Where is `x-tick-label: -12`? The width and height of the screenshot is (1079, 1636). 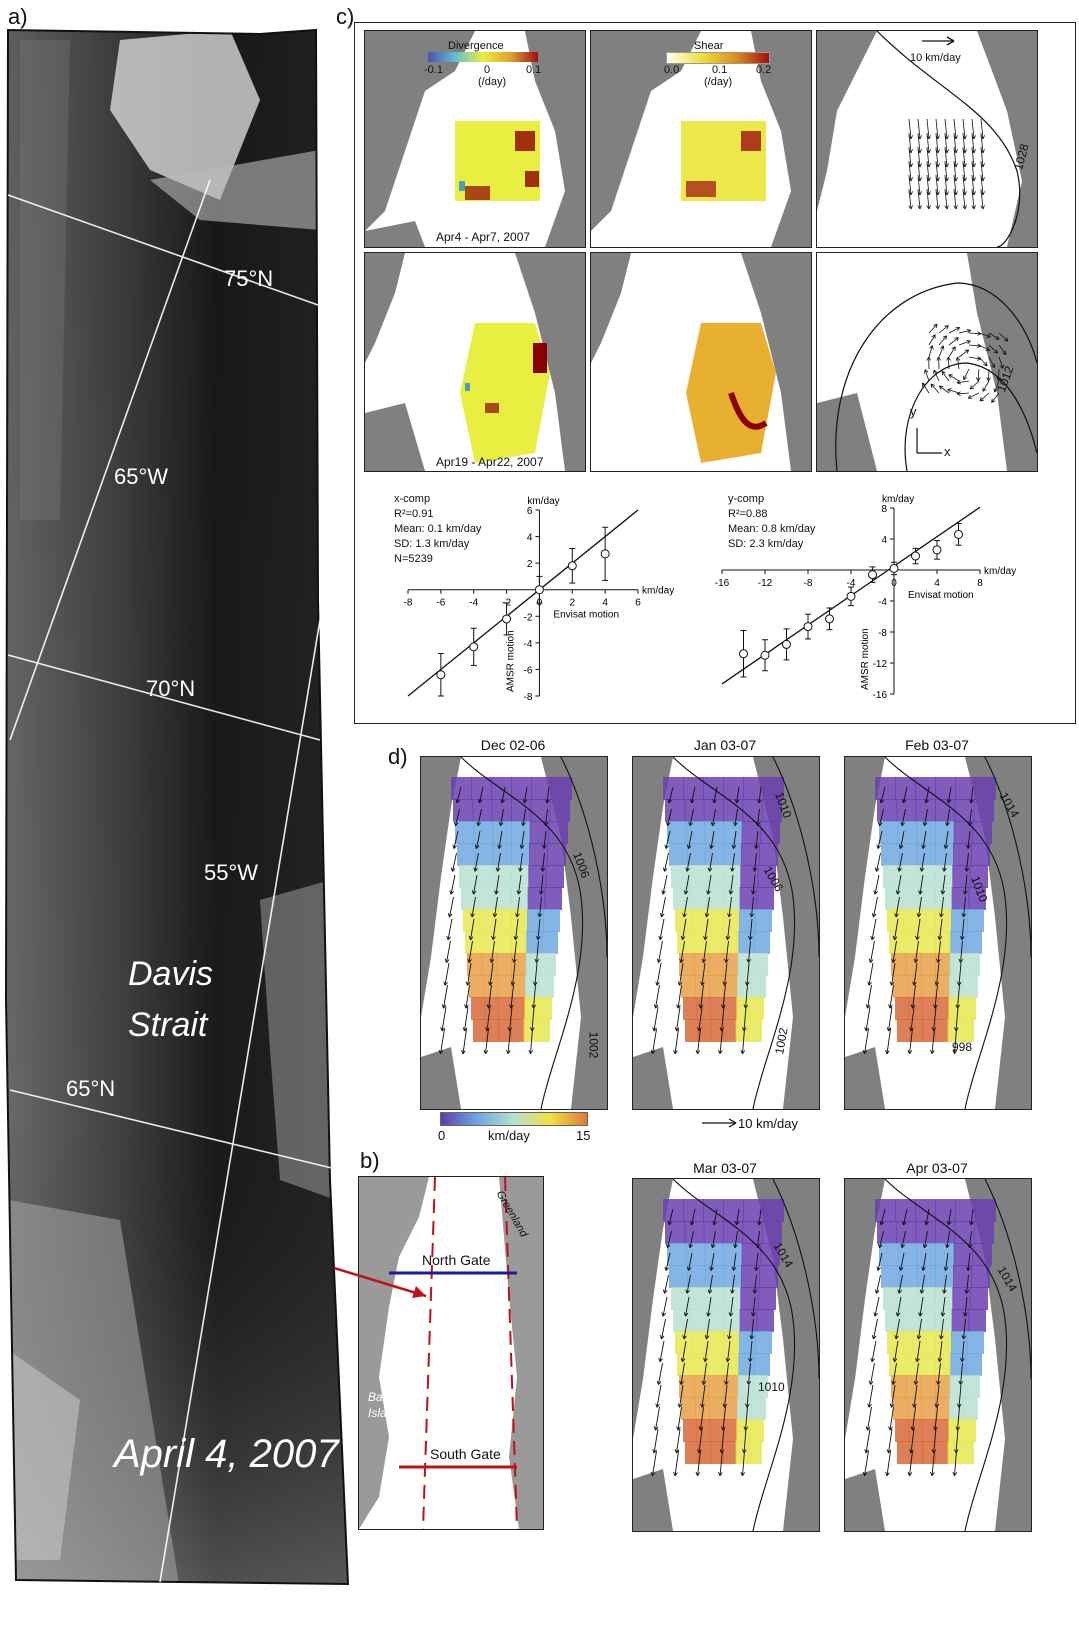
x-tick-label: -12 is located at coordinates (765, 583).